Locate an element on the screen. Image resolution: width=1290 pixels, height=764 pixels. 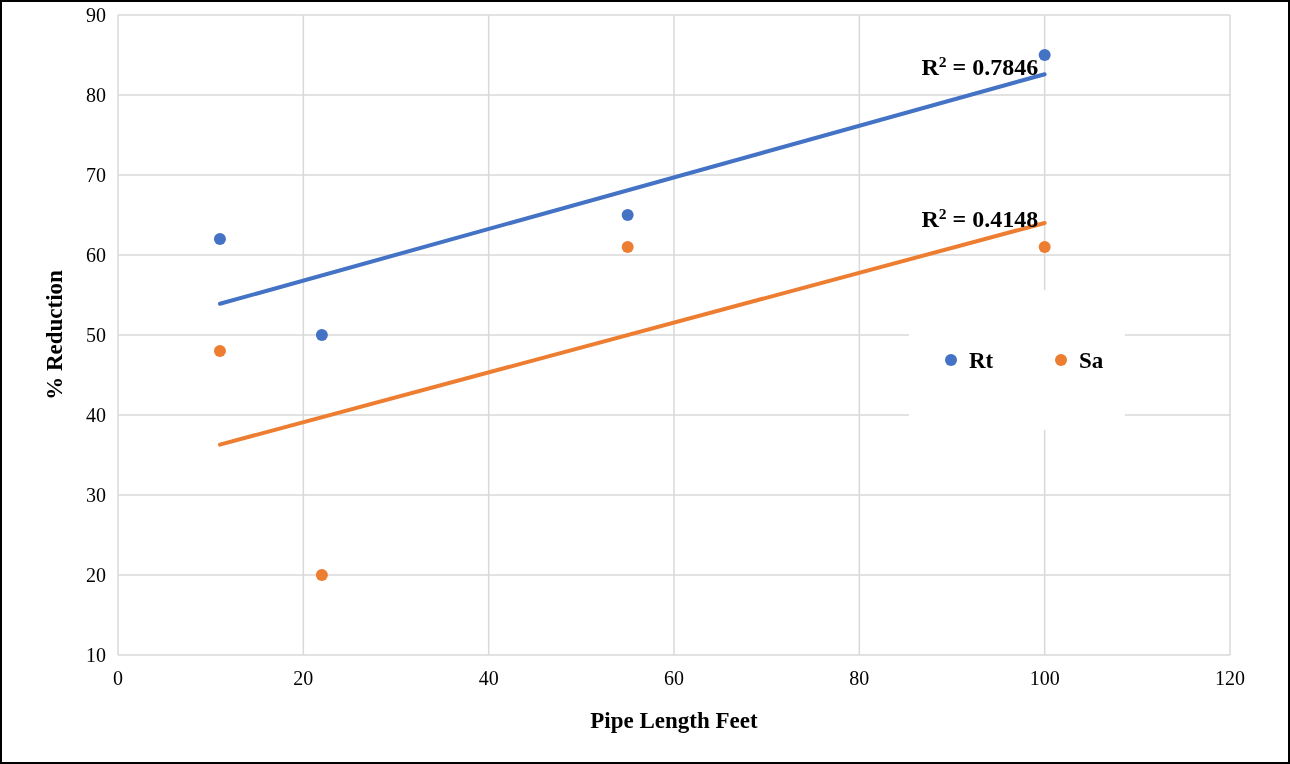
annotation: R$^{2}$ = 0.7846 is located at coordinates (980, 66).